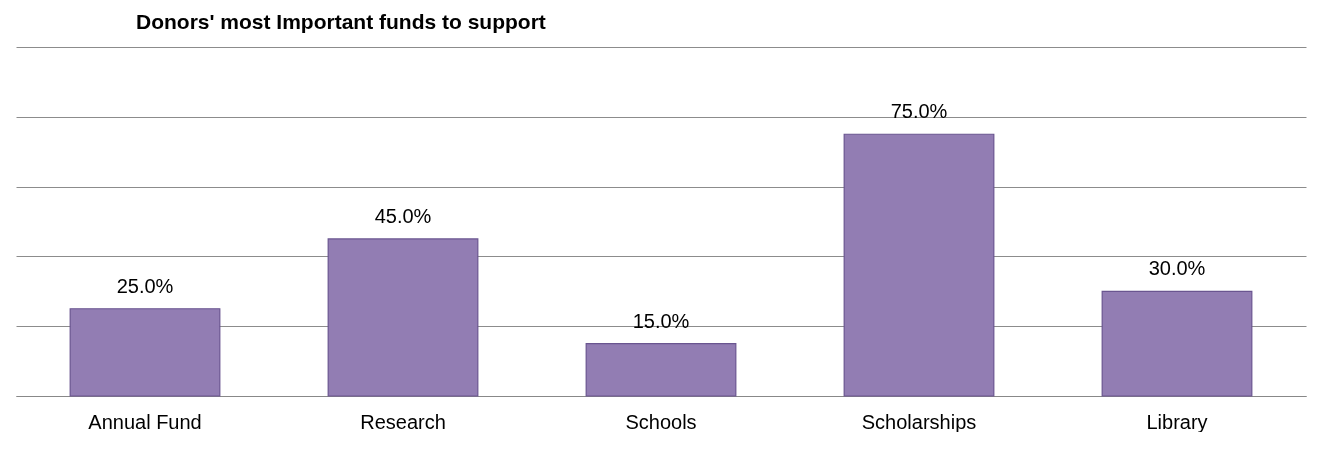 This screenshot has width=1317, height=460. Describe the element at coordinates (341, 21) in the screenshot. I see `chart-title: Donors' most Important funds to support` at that location.